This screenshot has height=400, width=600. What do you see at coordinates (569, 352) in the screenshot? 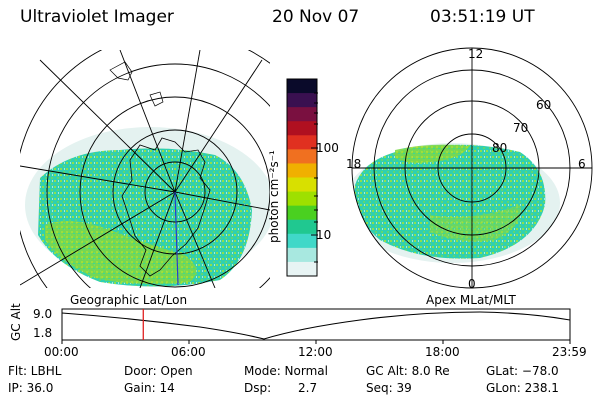
I see `time-tick-2359: 23:59` at bounding box center [569, 352].